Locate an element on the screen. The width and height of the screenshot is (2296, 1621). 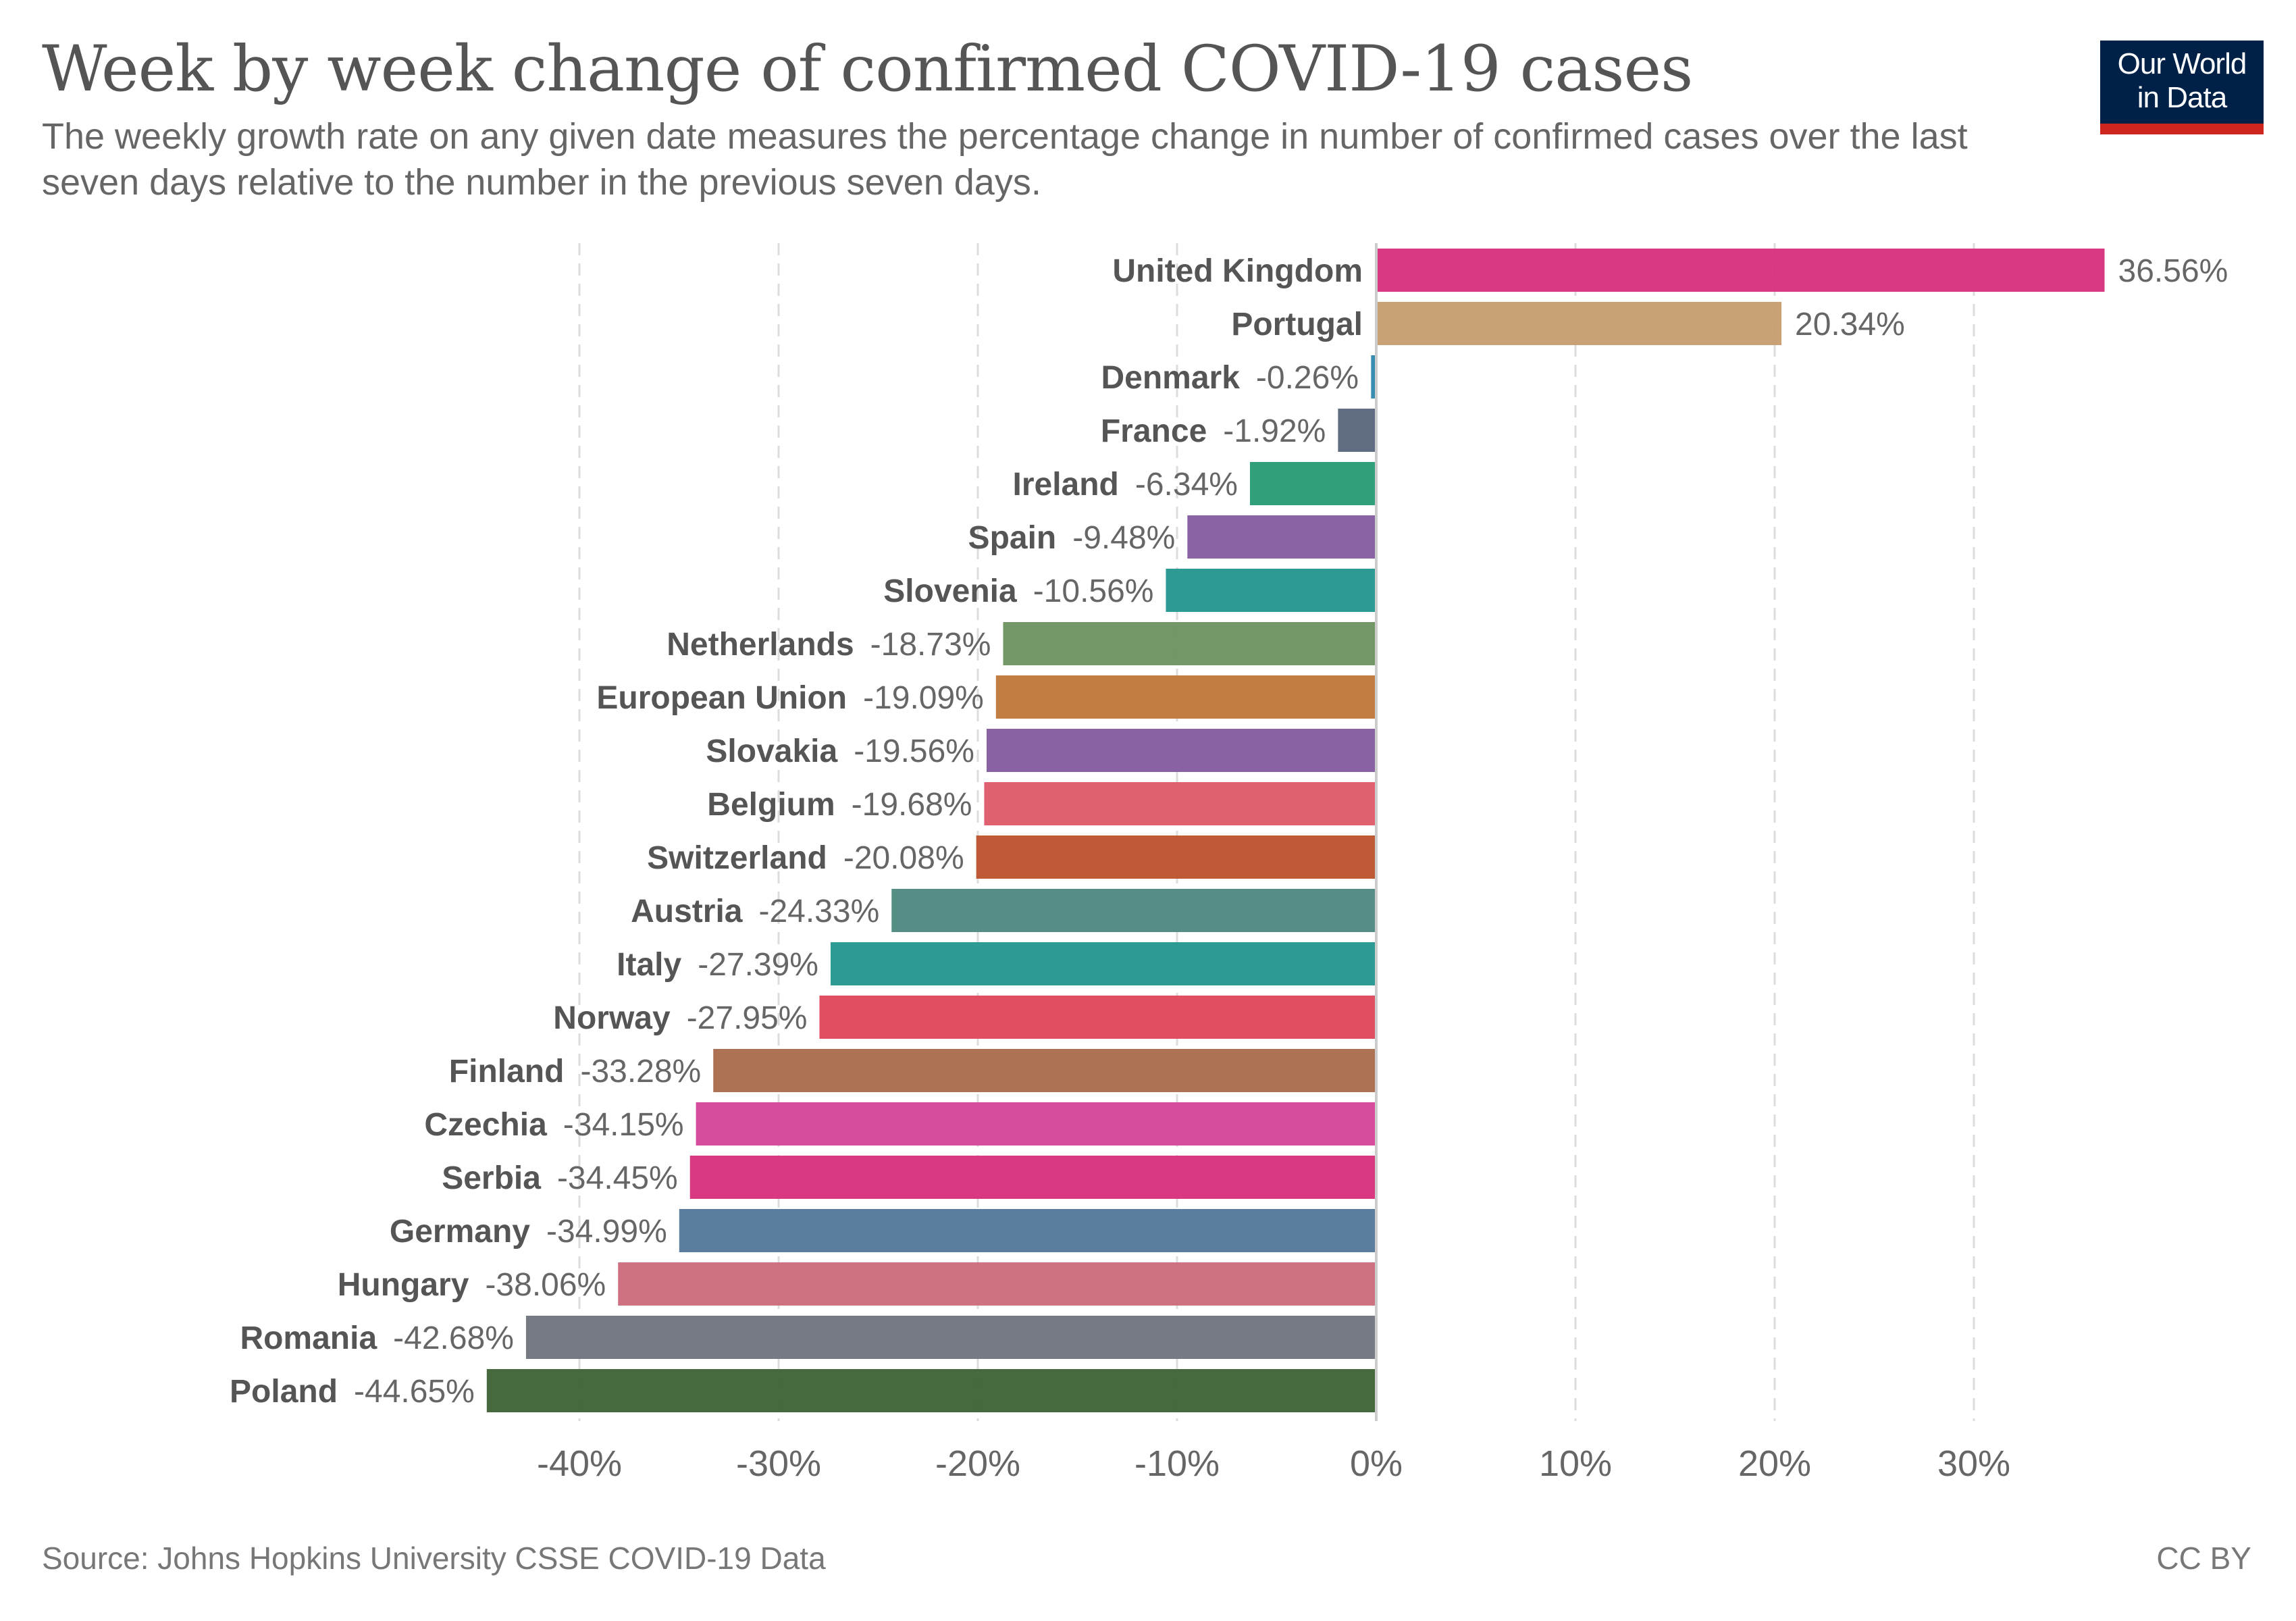
bar-italy is located at coordinates (1103, 963).